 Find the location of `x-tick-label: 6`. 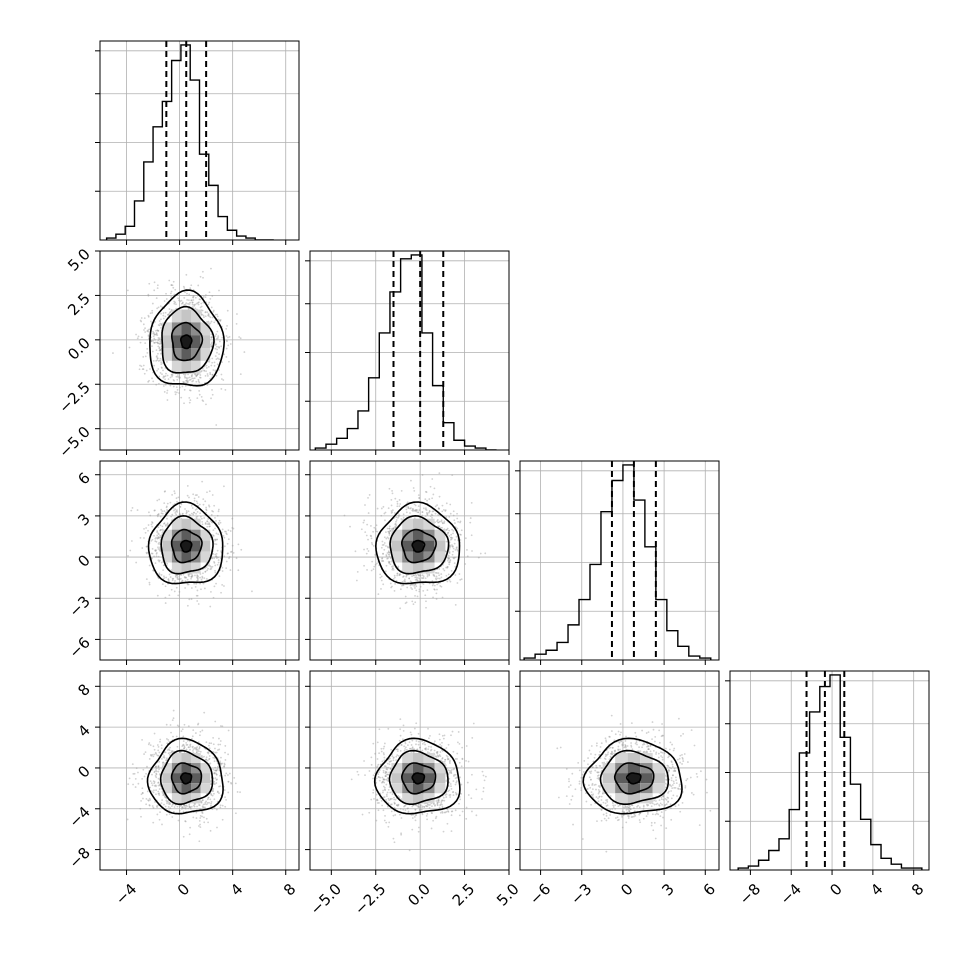

x-tick-label: 6 is located at coordinates (709, 889).